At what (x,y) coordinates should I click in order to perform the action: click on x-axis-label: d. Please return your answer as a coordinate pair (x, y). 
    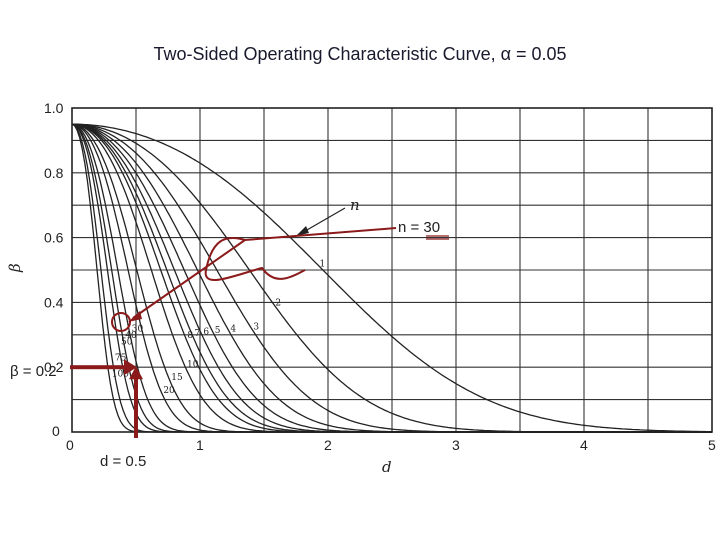
    Looking at the image, I should click on (387, 467).